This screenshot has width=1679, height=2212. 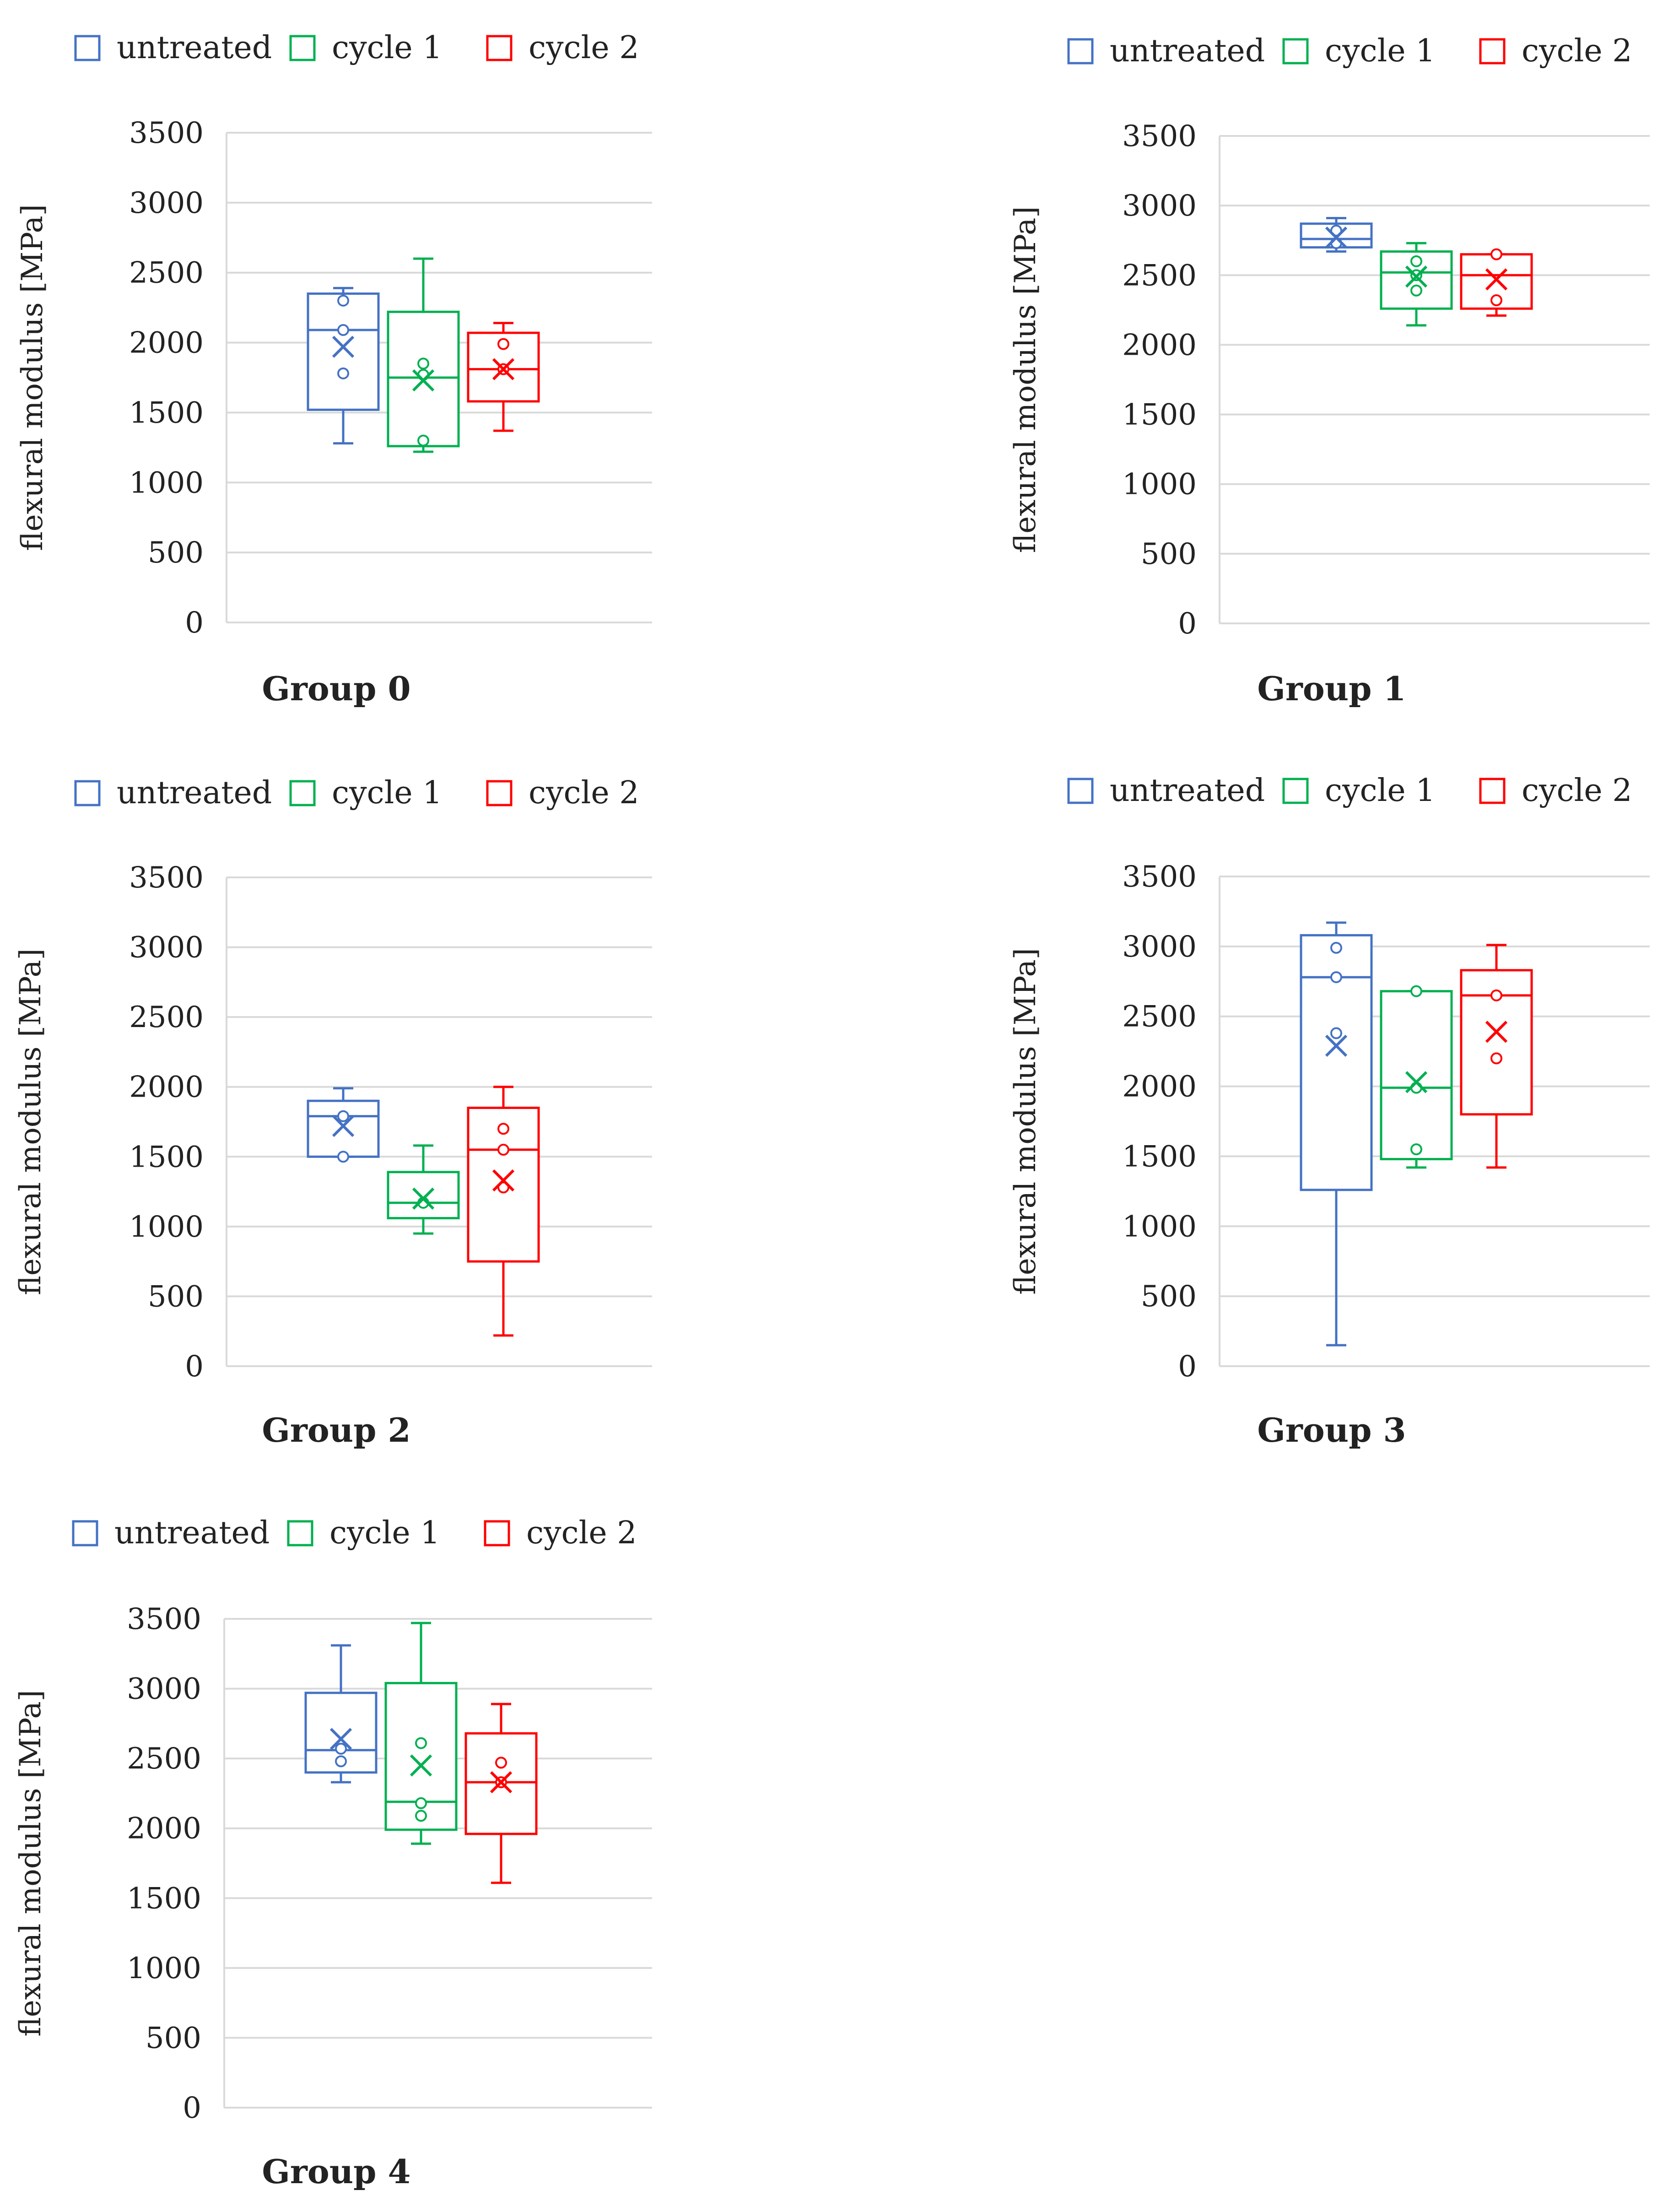 What do you see at coordinates (1331, 688) in the screenshot?
I see `group-title: Group 1` at bounding box center [1331, 688].